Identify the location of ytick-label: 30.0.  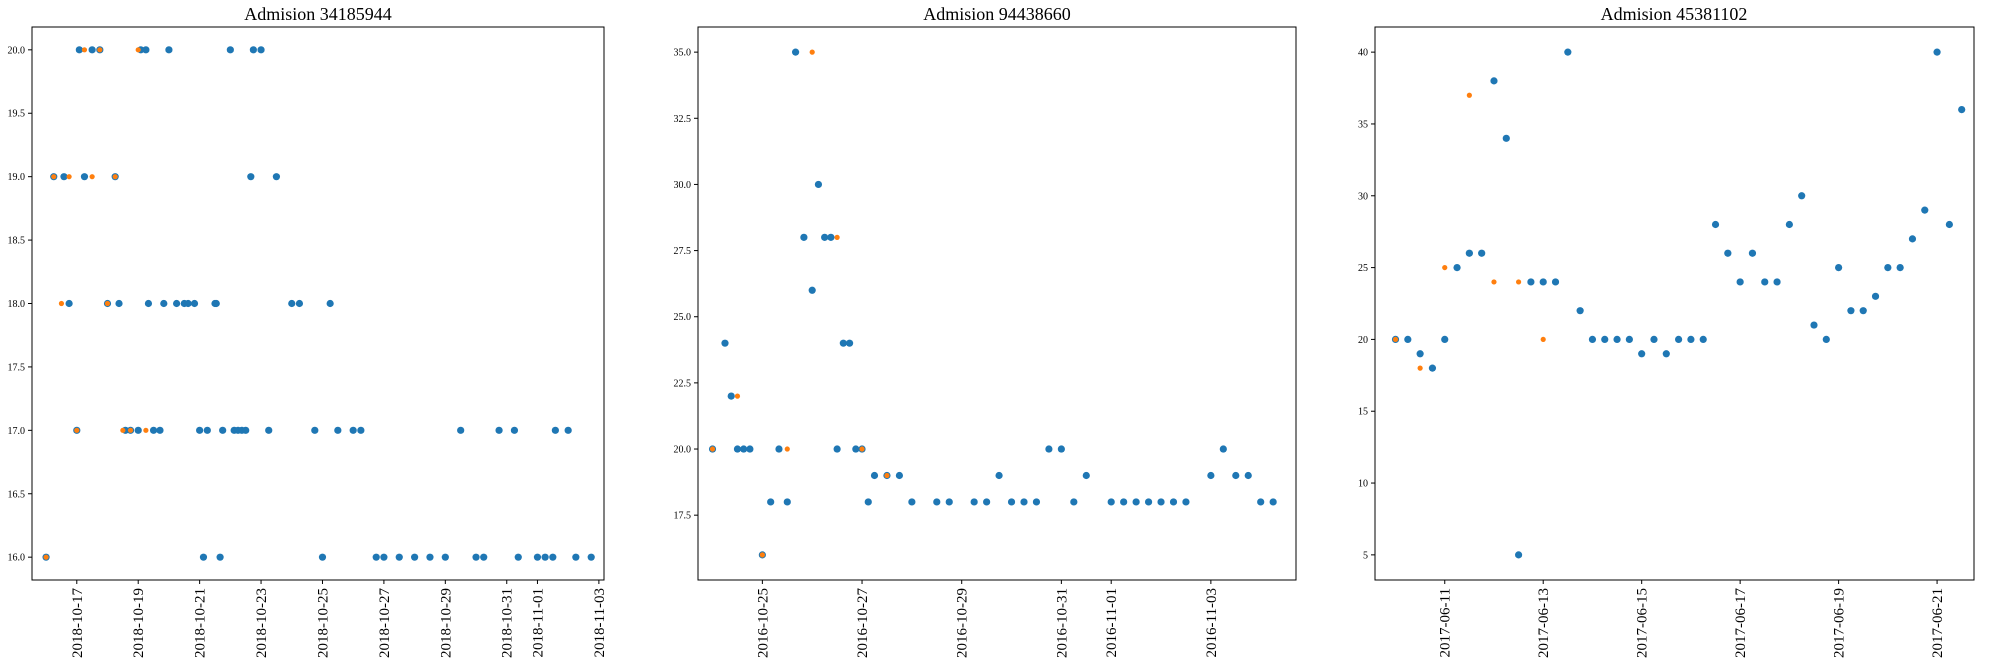
(683, 185).